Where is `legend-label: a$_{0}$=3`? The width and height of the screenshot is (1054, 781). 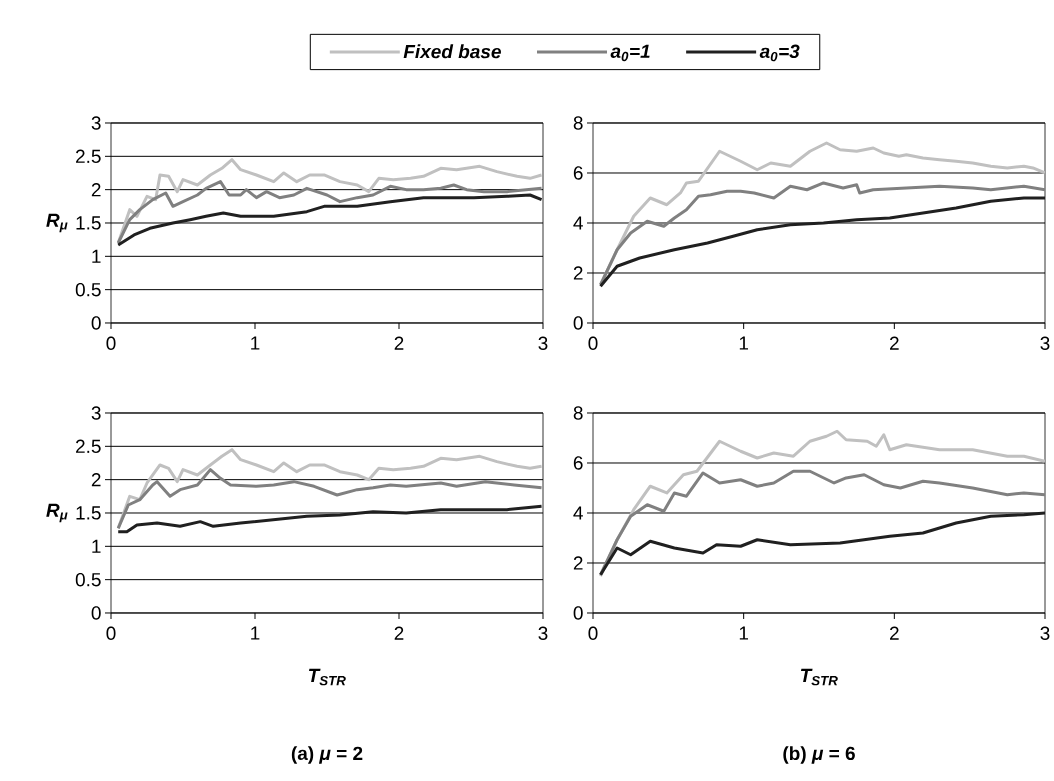 legend-label: a$_{0}$=3 is located at coordinates (779, 53).